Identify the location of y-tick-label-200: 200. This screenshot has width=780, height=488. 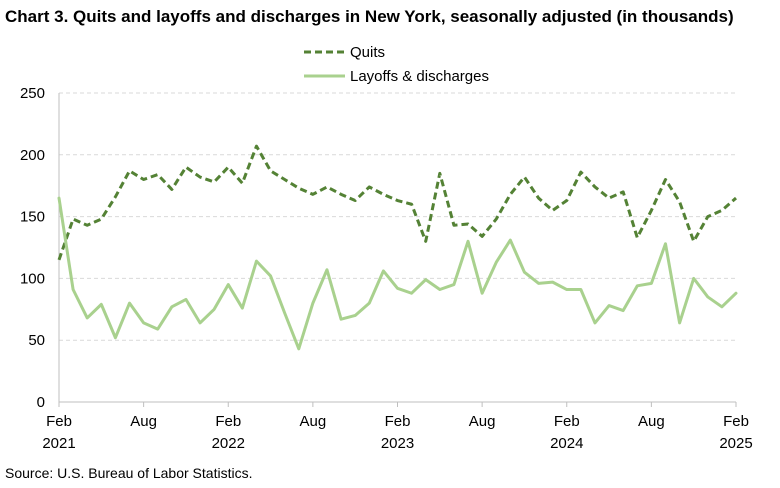
(32, 155).